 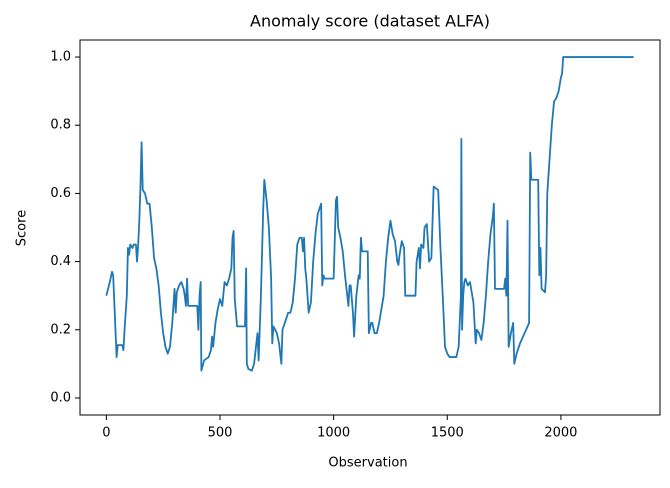 What do you see at coordinates (60, 329) in the screenshot?
I see `y-tick-label: 0.2` at bounding box center [60, 329].